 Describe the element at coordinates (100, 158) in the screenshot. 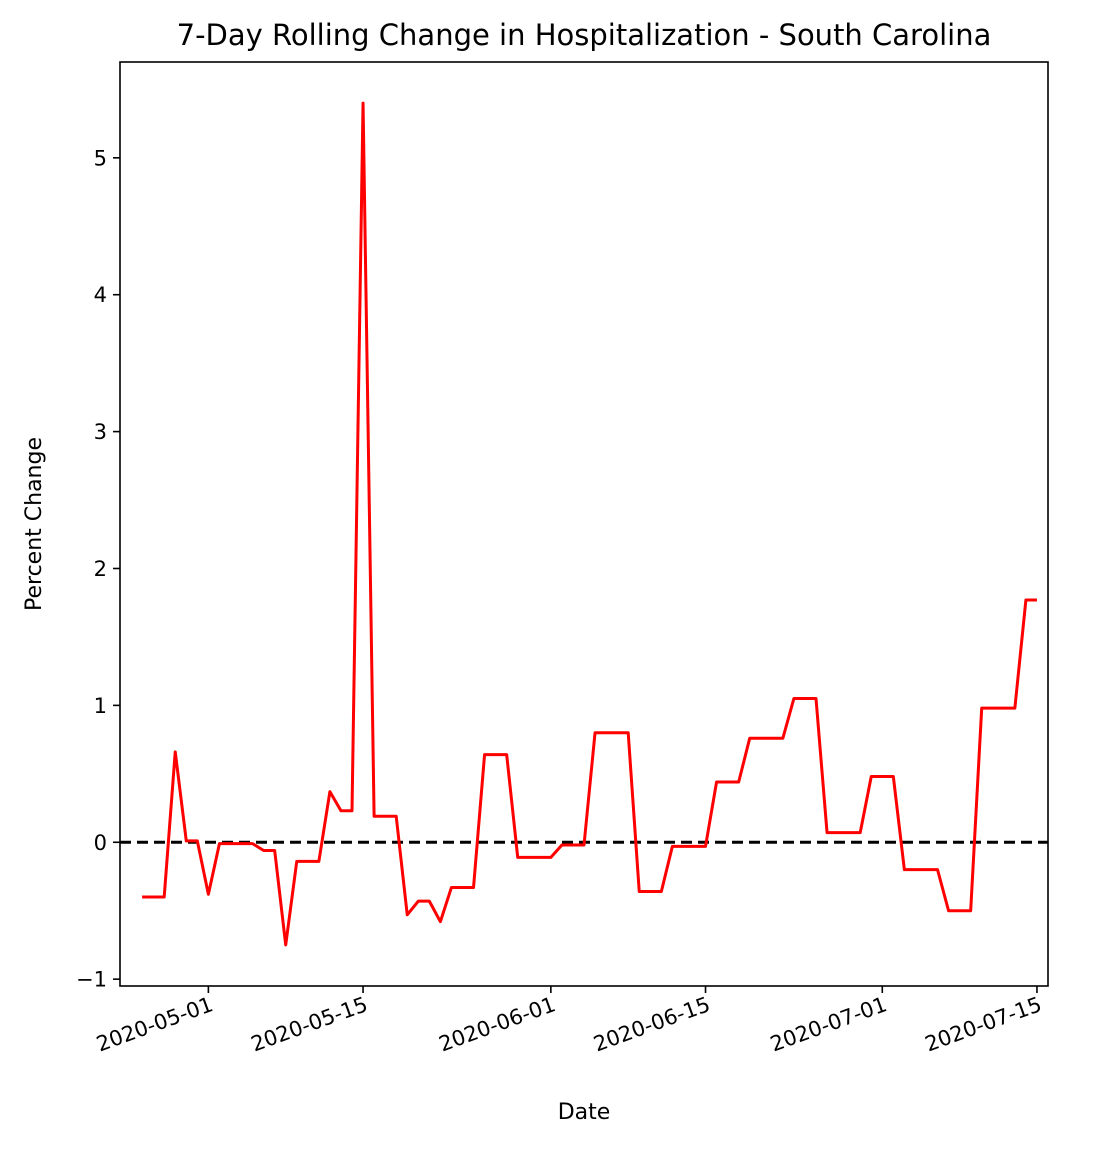

I see `y-tick-label: 5` at that location.